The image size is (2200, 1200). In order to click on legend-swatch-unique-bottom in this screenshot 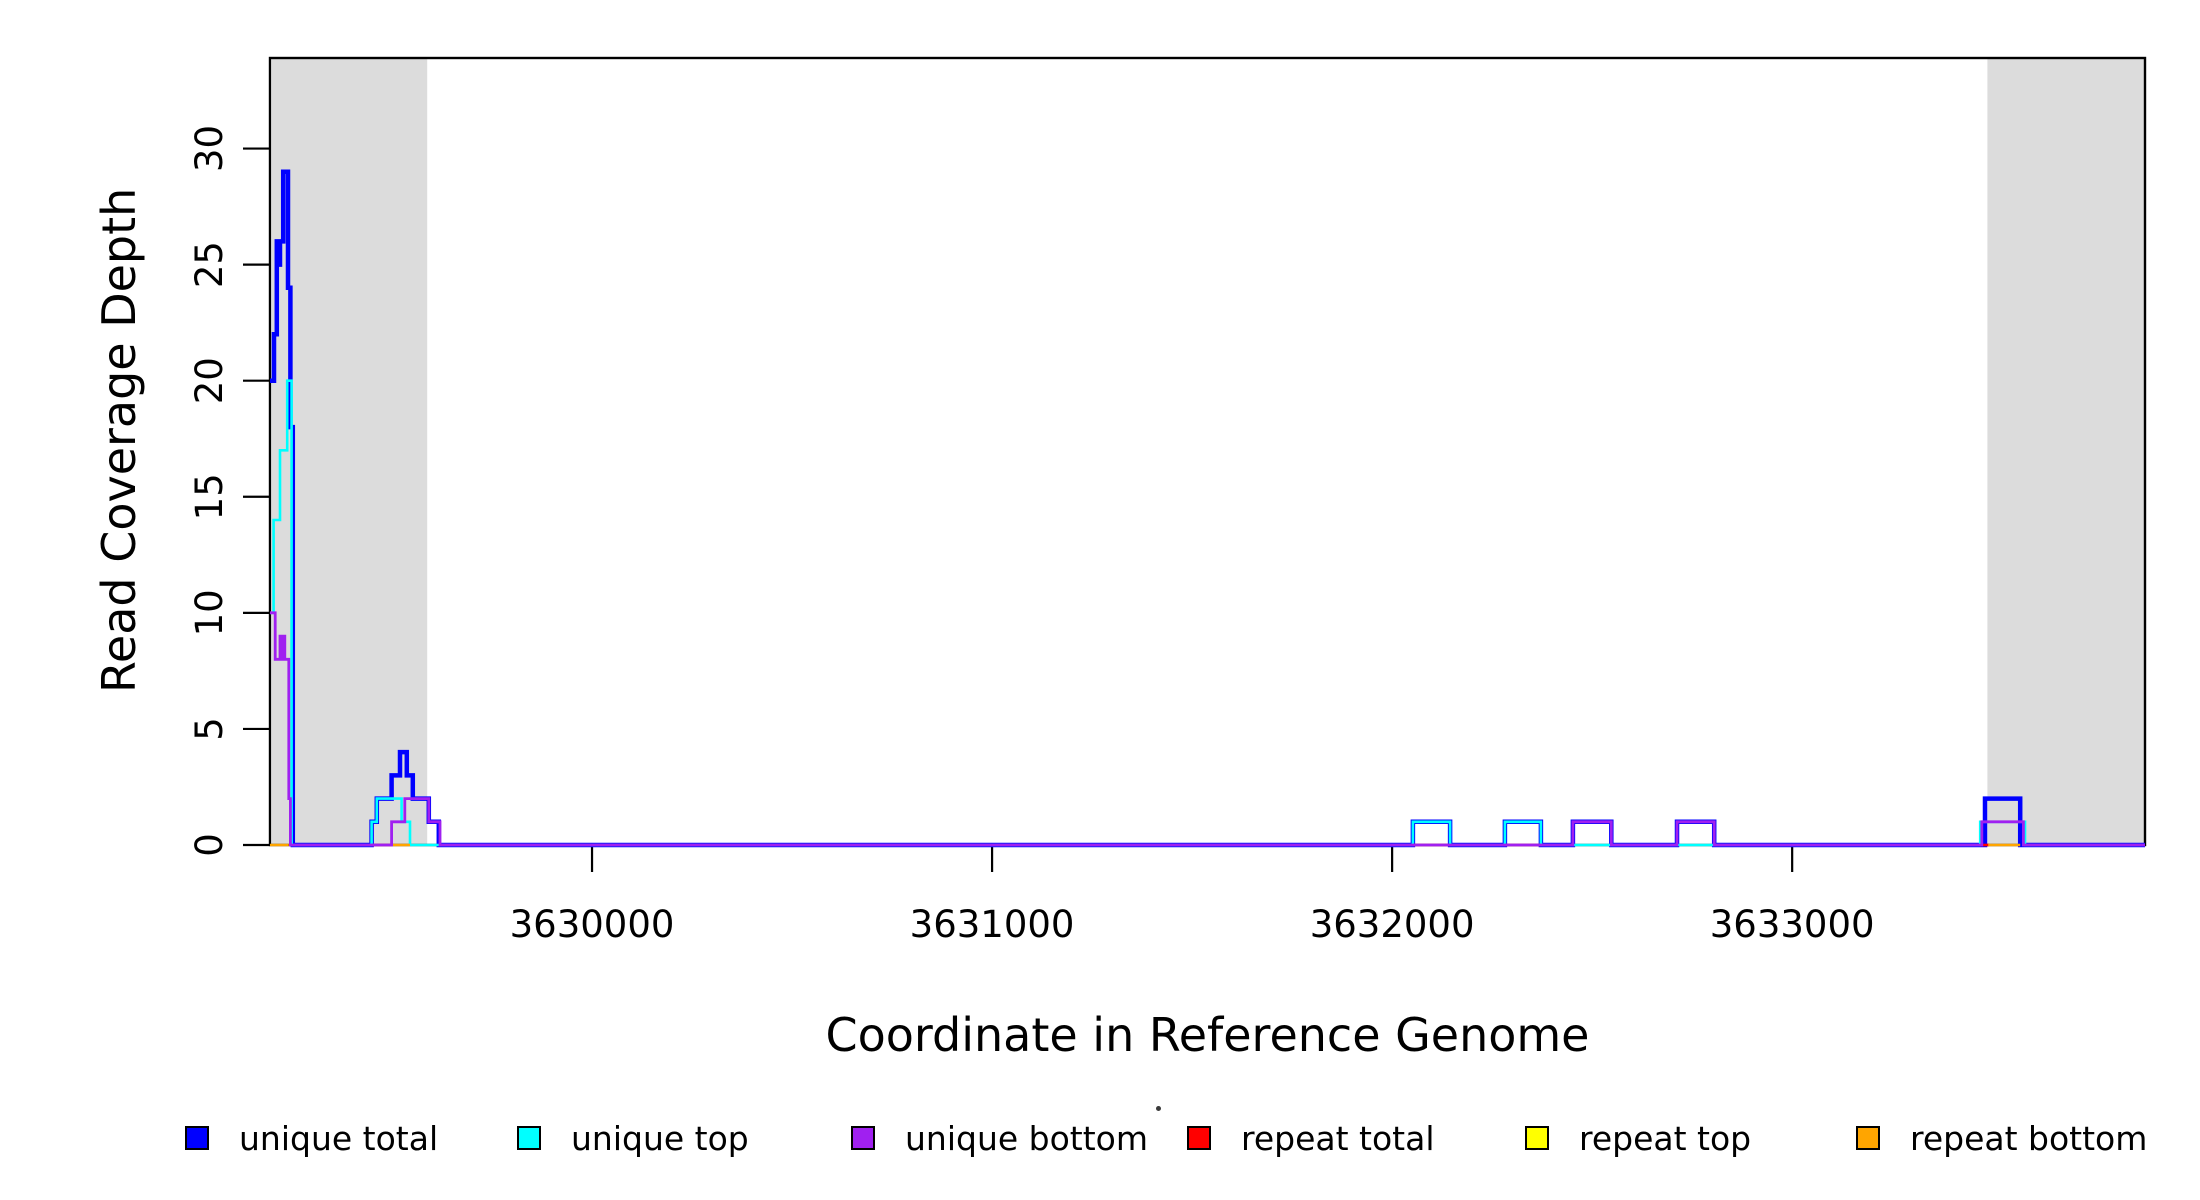, I will do `click(863, 1138)`.